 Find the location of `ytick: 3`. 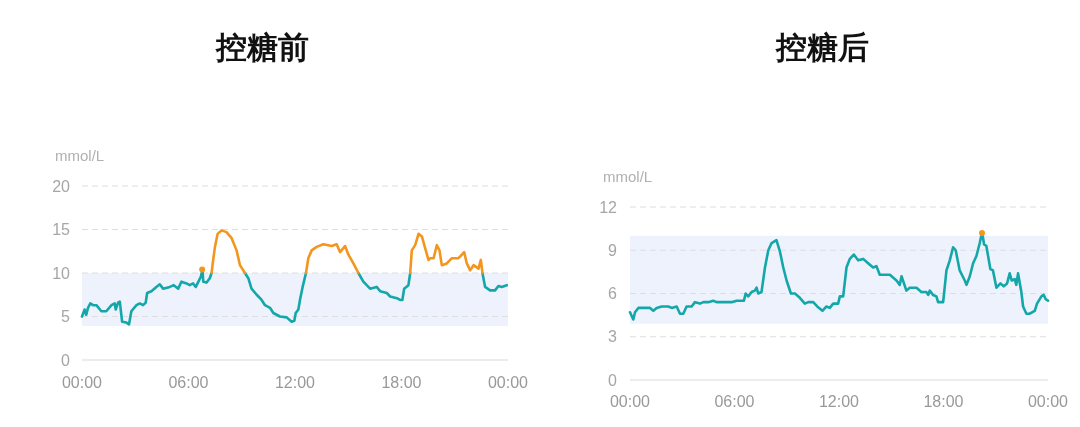

ytick: 3 is located at coordinates (612, 337).